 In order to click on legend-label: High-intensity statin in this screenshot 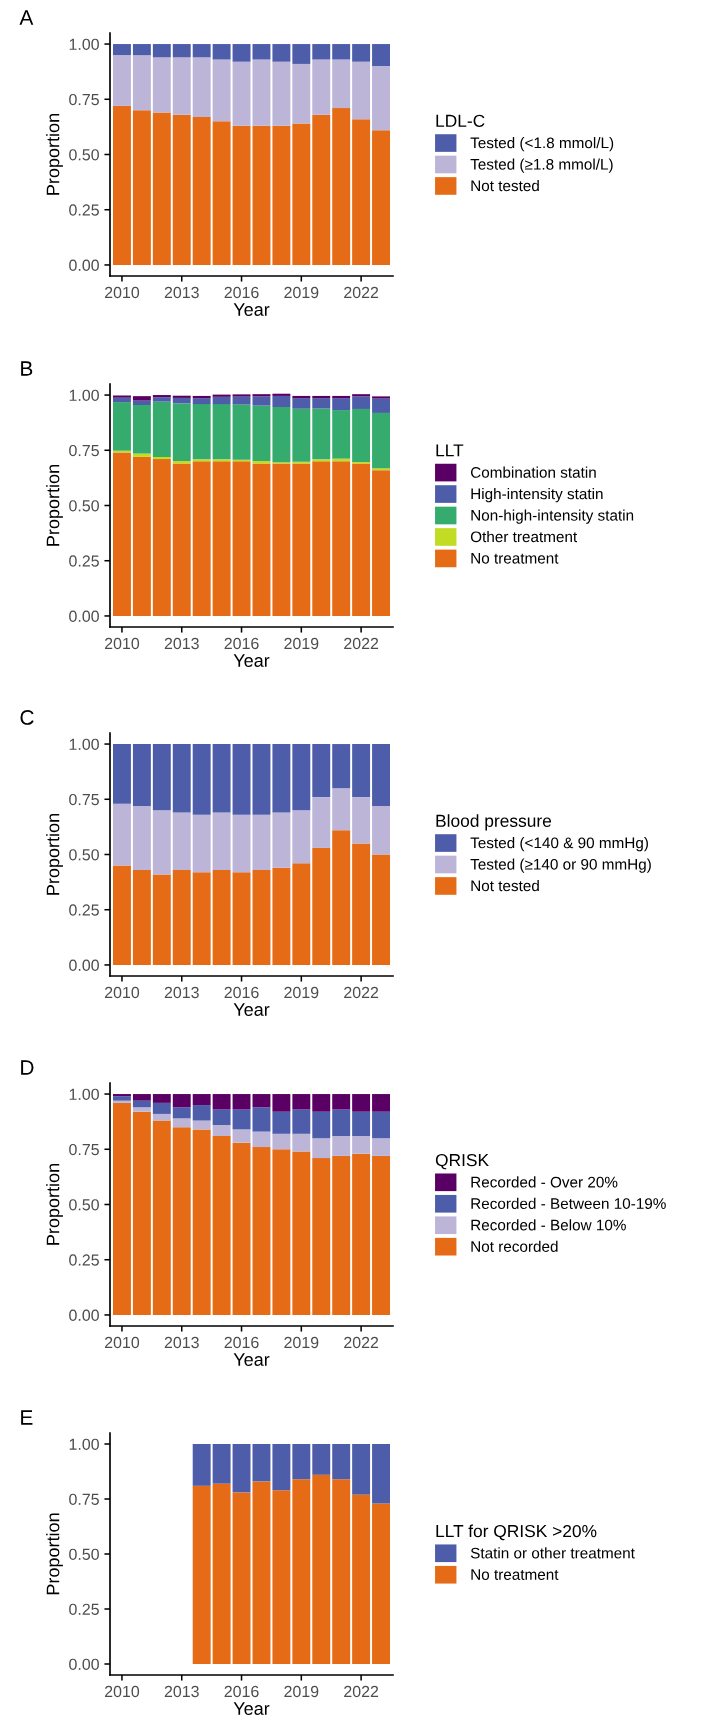, I will do `click(537, 495)`.